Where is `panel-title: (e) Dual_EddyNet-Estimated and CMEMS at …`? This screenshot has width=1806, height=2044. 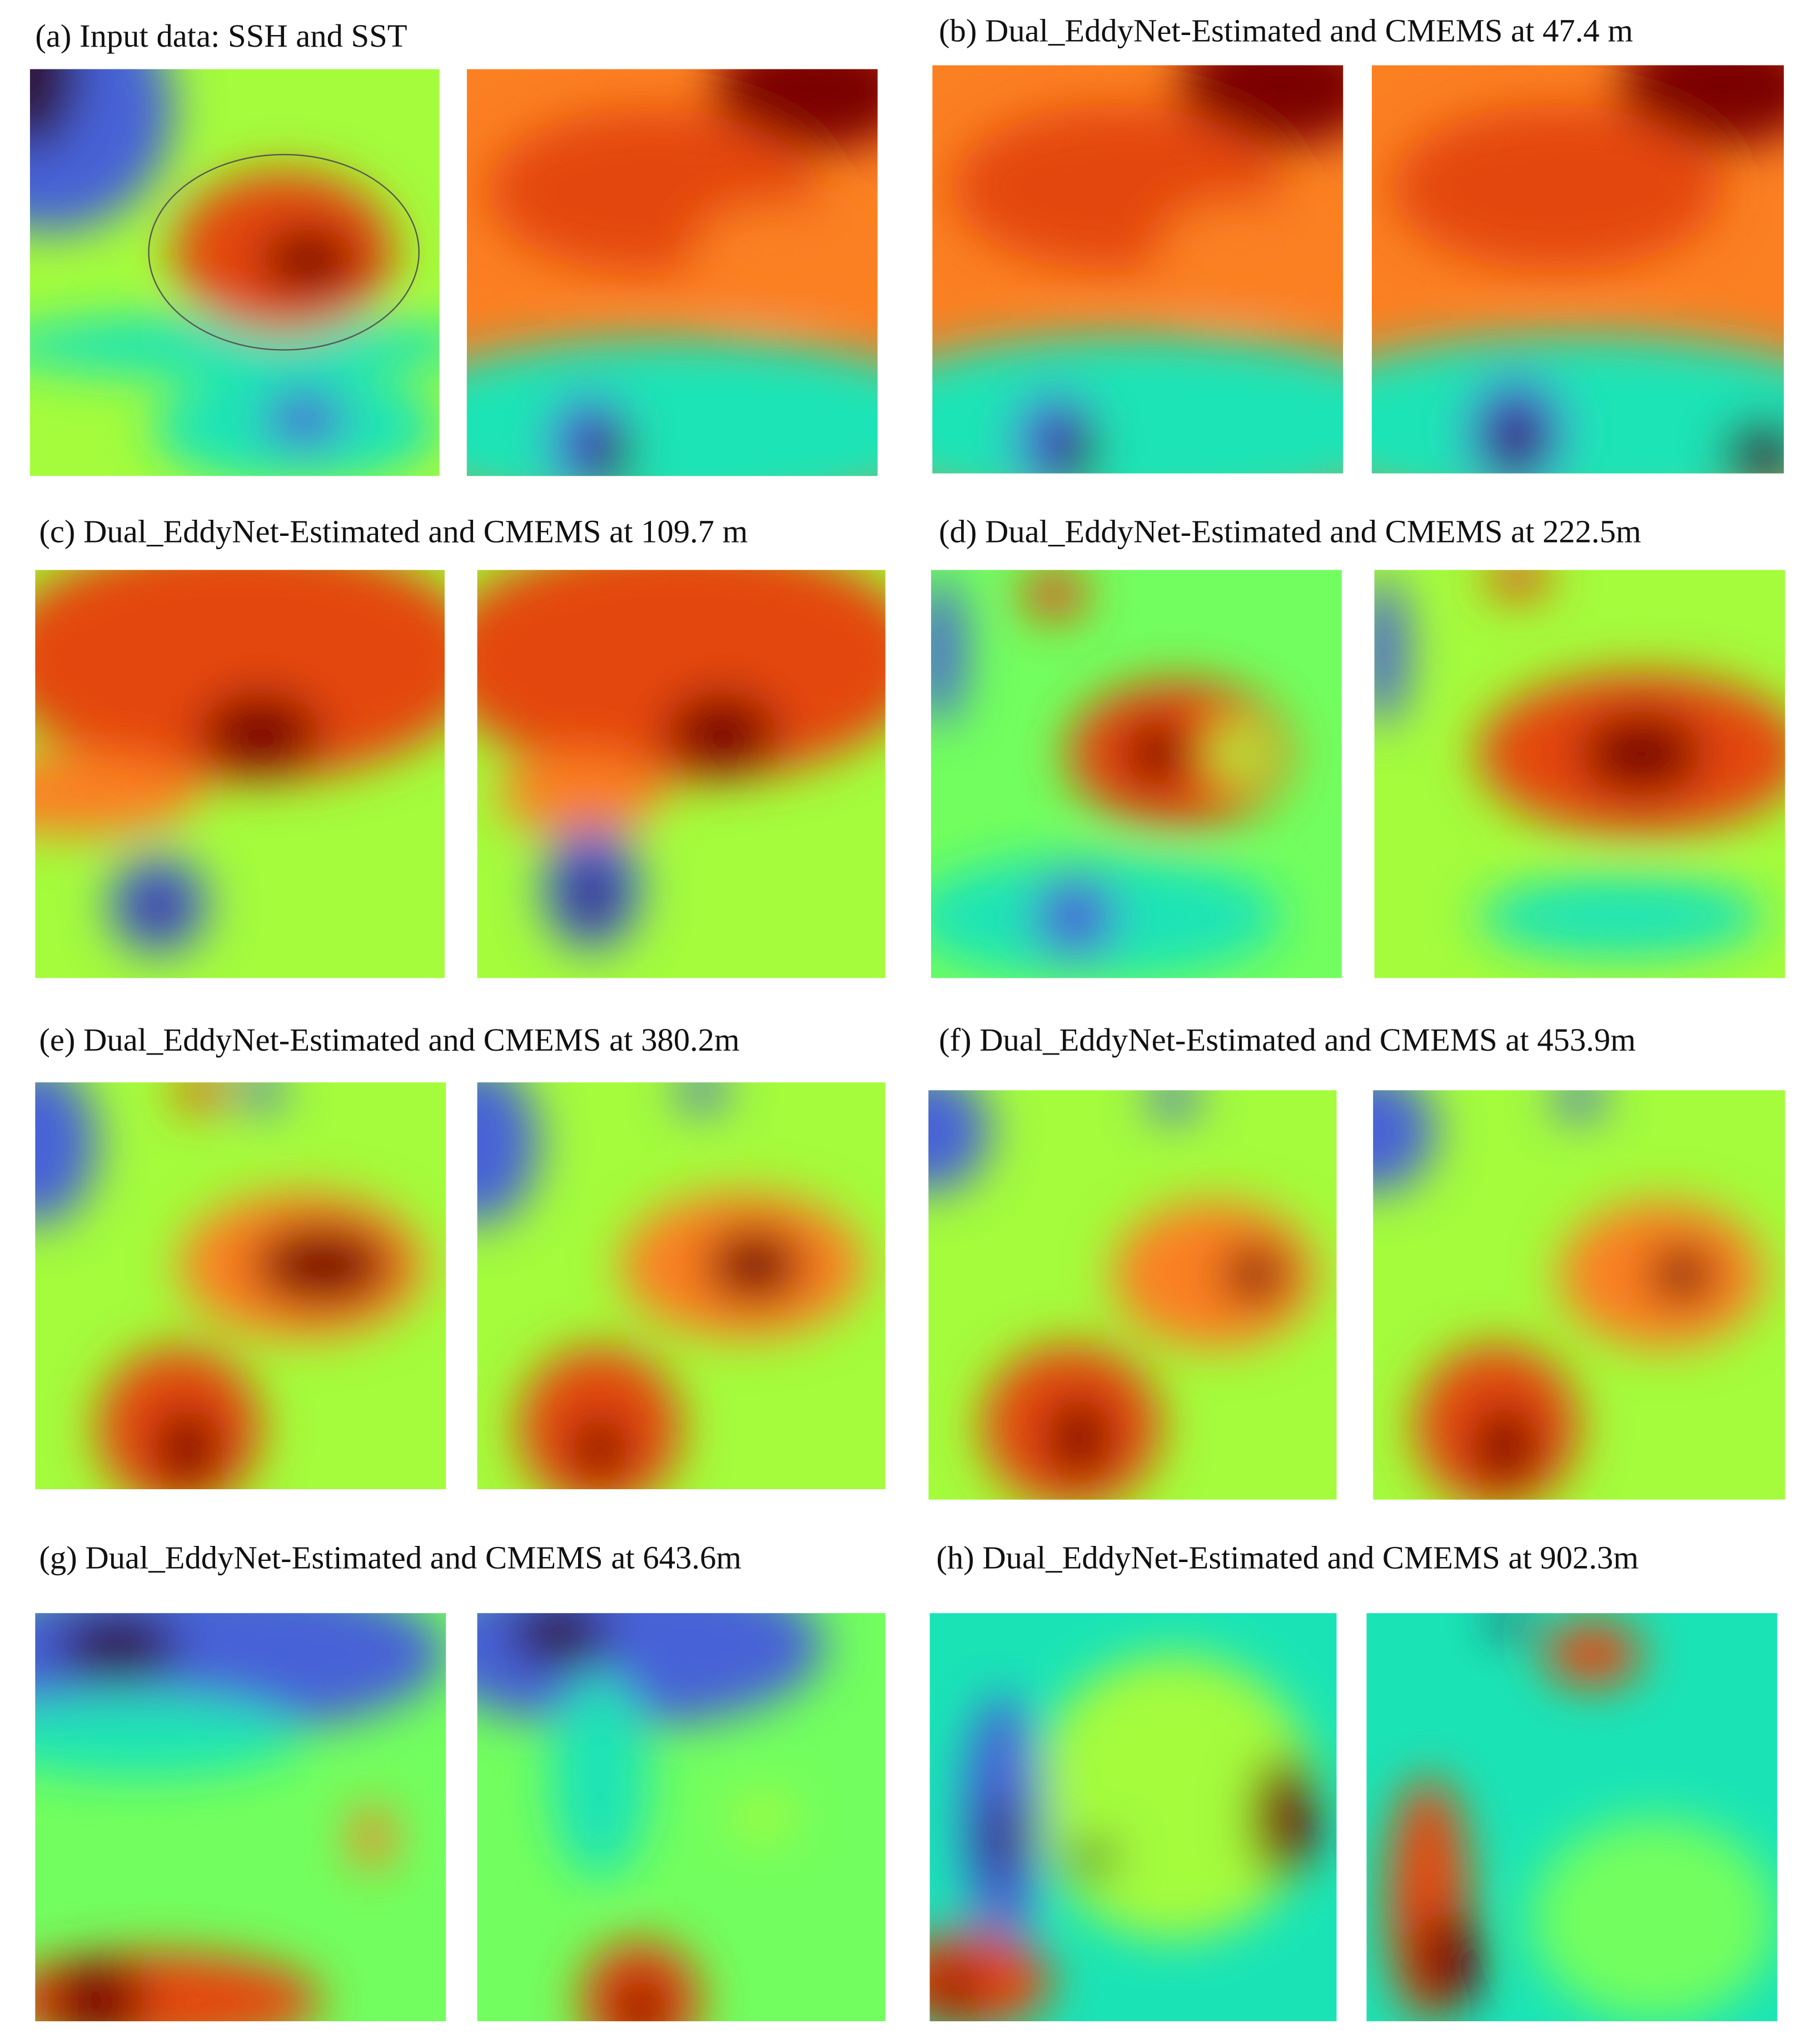
panel-title: (e) Dual_EddyNet-Estimated and CMEMS at … is located at coordinates (389, 1040).